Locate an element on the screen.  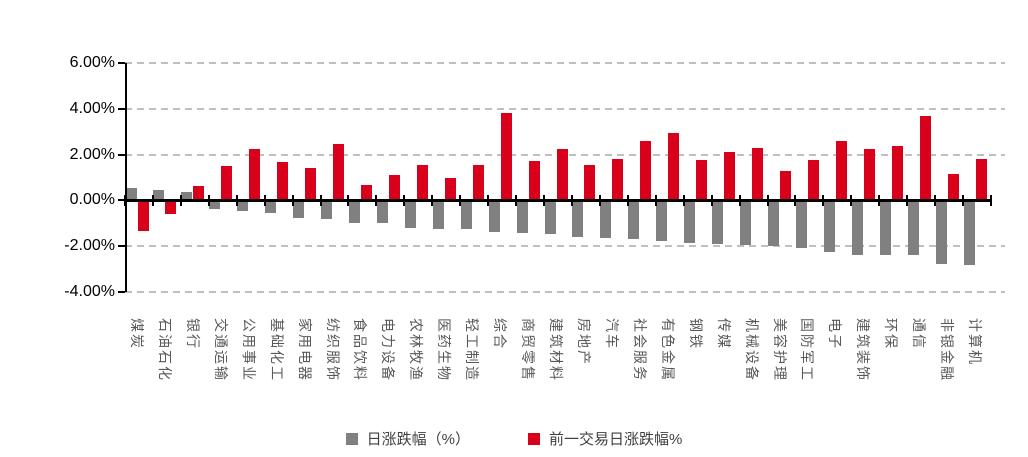
x-axis-category-label: 农林牧渔 is located at coordinates (416, 350).